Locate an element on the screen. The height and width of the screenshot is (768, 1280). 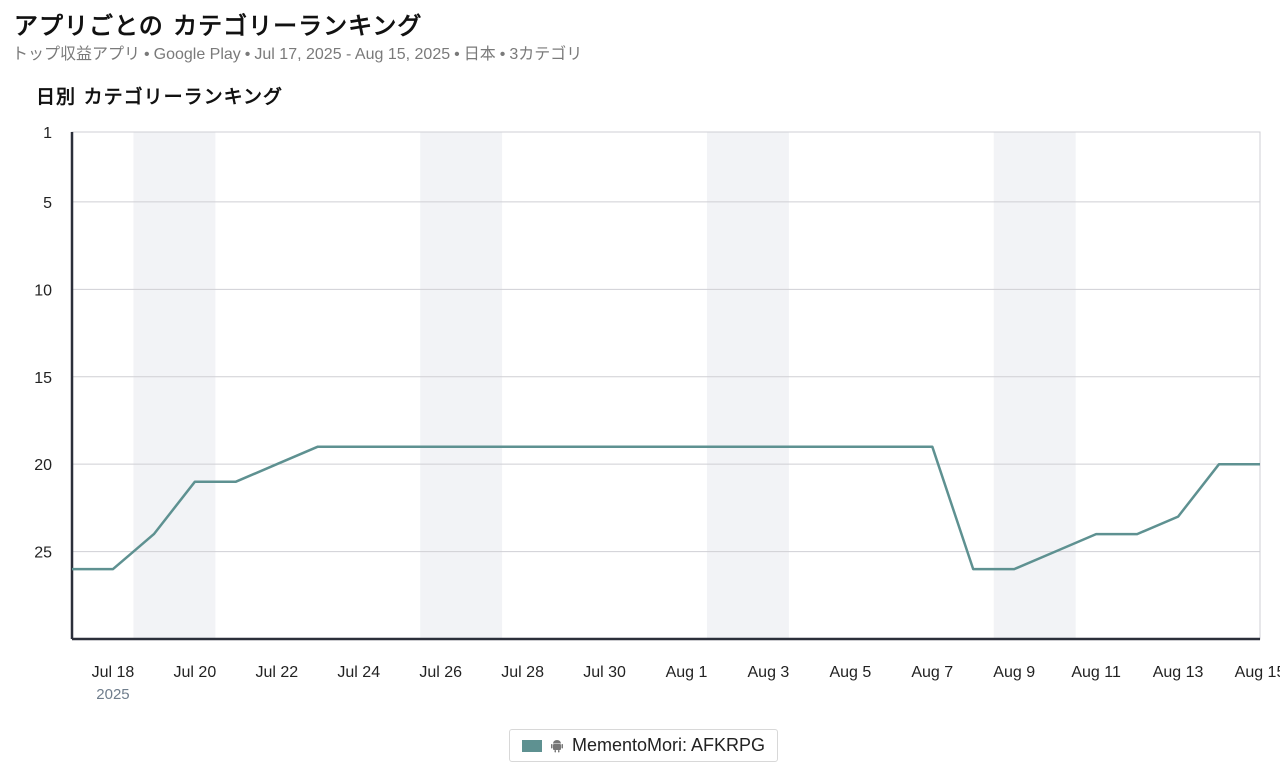
x-tick-label: Jul 30 is located at coordinates (604, 672).